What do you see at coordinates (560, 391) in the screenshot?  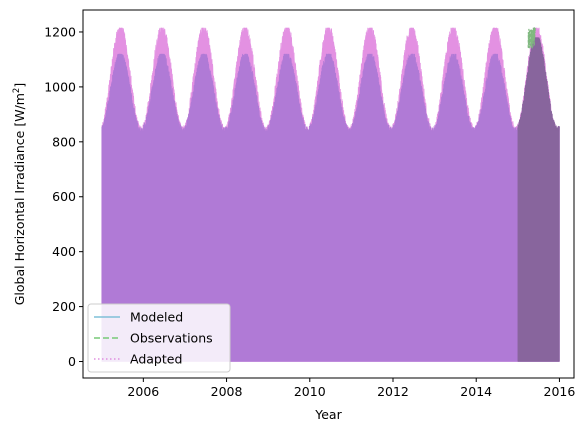 I see `x-tick-label: 2016` at bounding box center [560, 391].